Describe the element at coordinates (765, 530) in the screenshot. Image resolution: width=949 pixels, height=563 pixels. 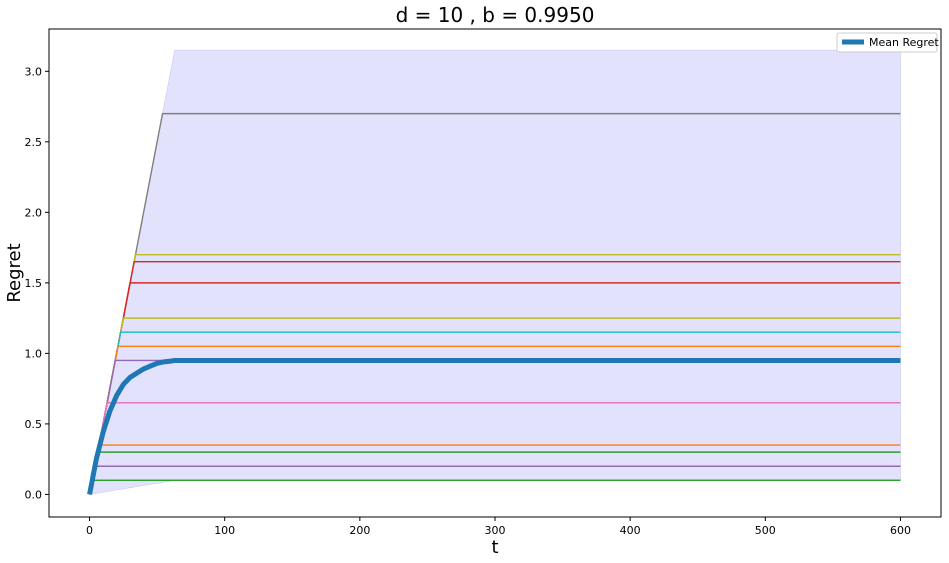
I see `x-tick-label: 500` at that location.